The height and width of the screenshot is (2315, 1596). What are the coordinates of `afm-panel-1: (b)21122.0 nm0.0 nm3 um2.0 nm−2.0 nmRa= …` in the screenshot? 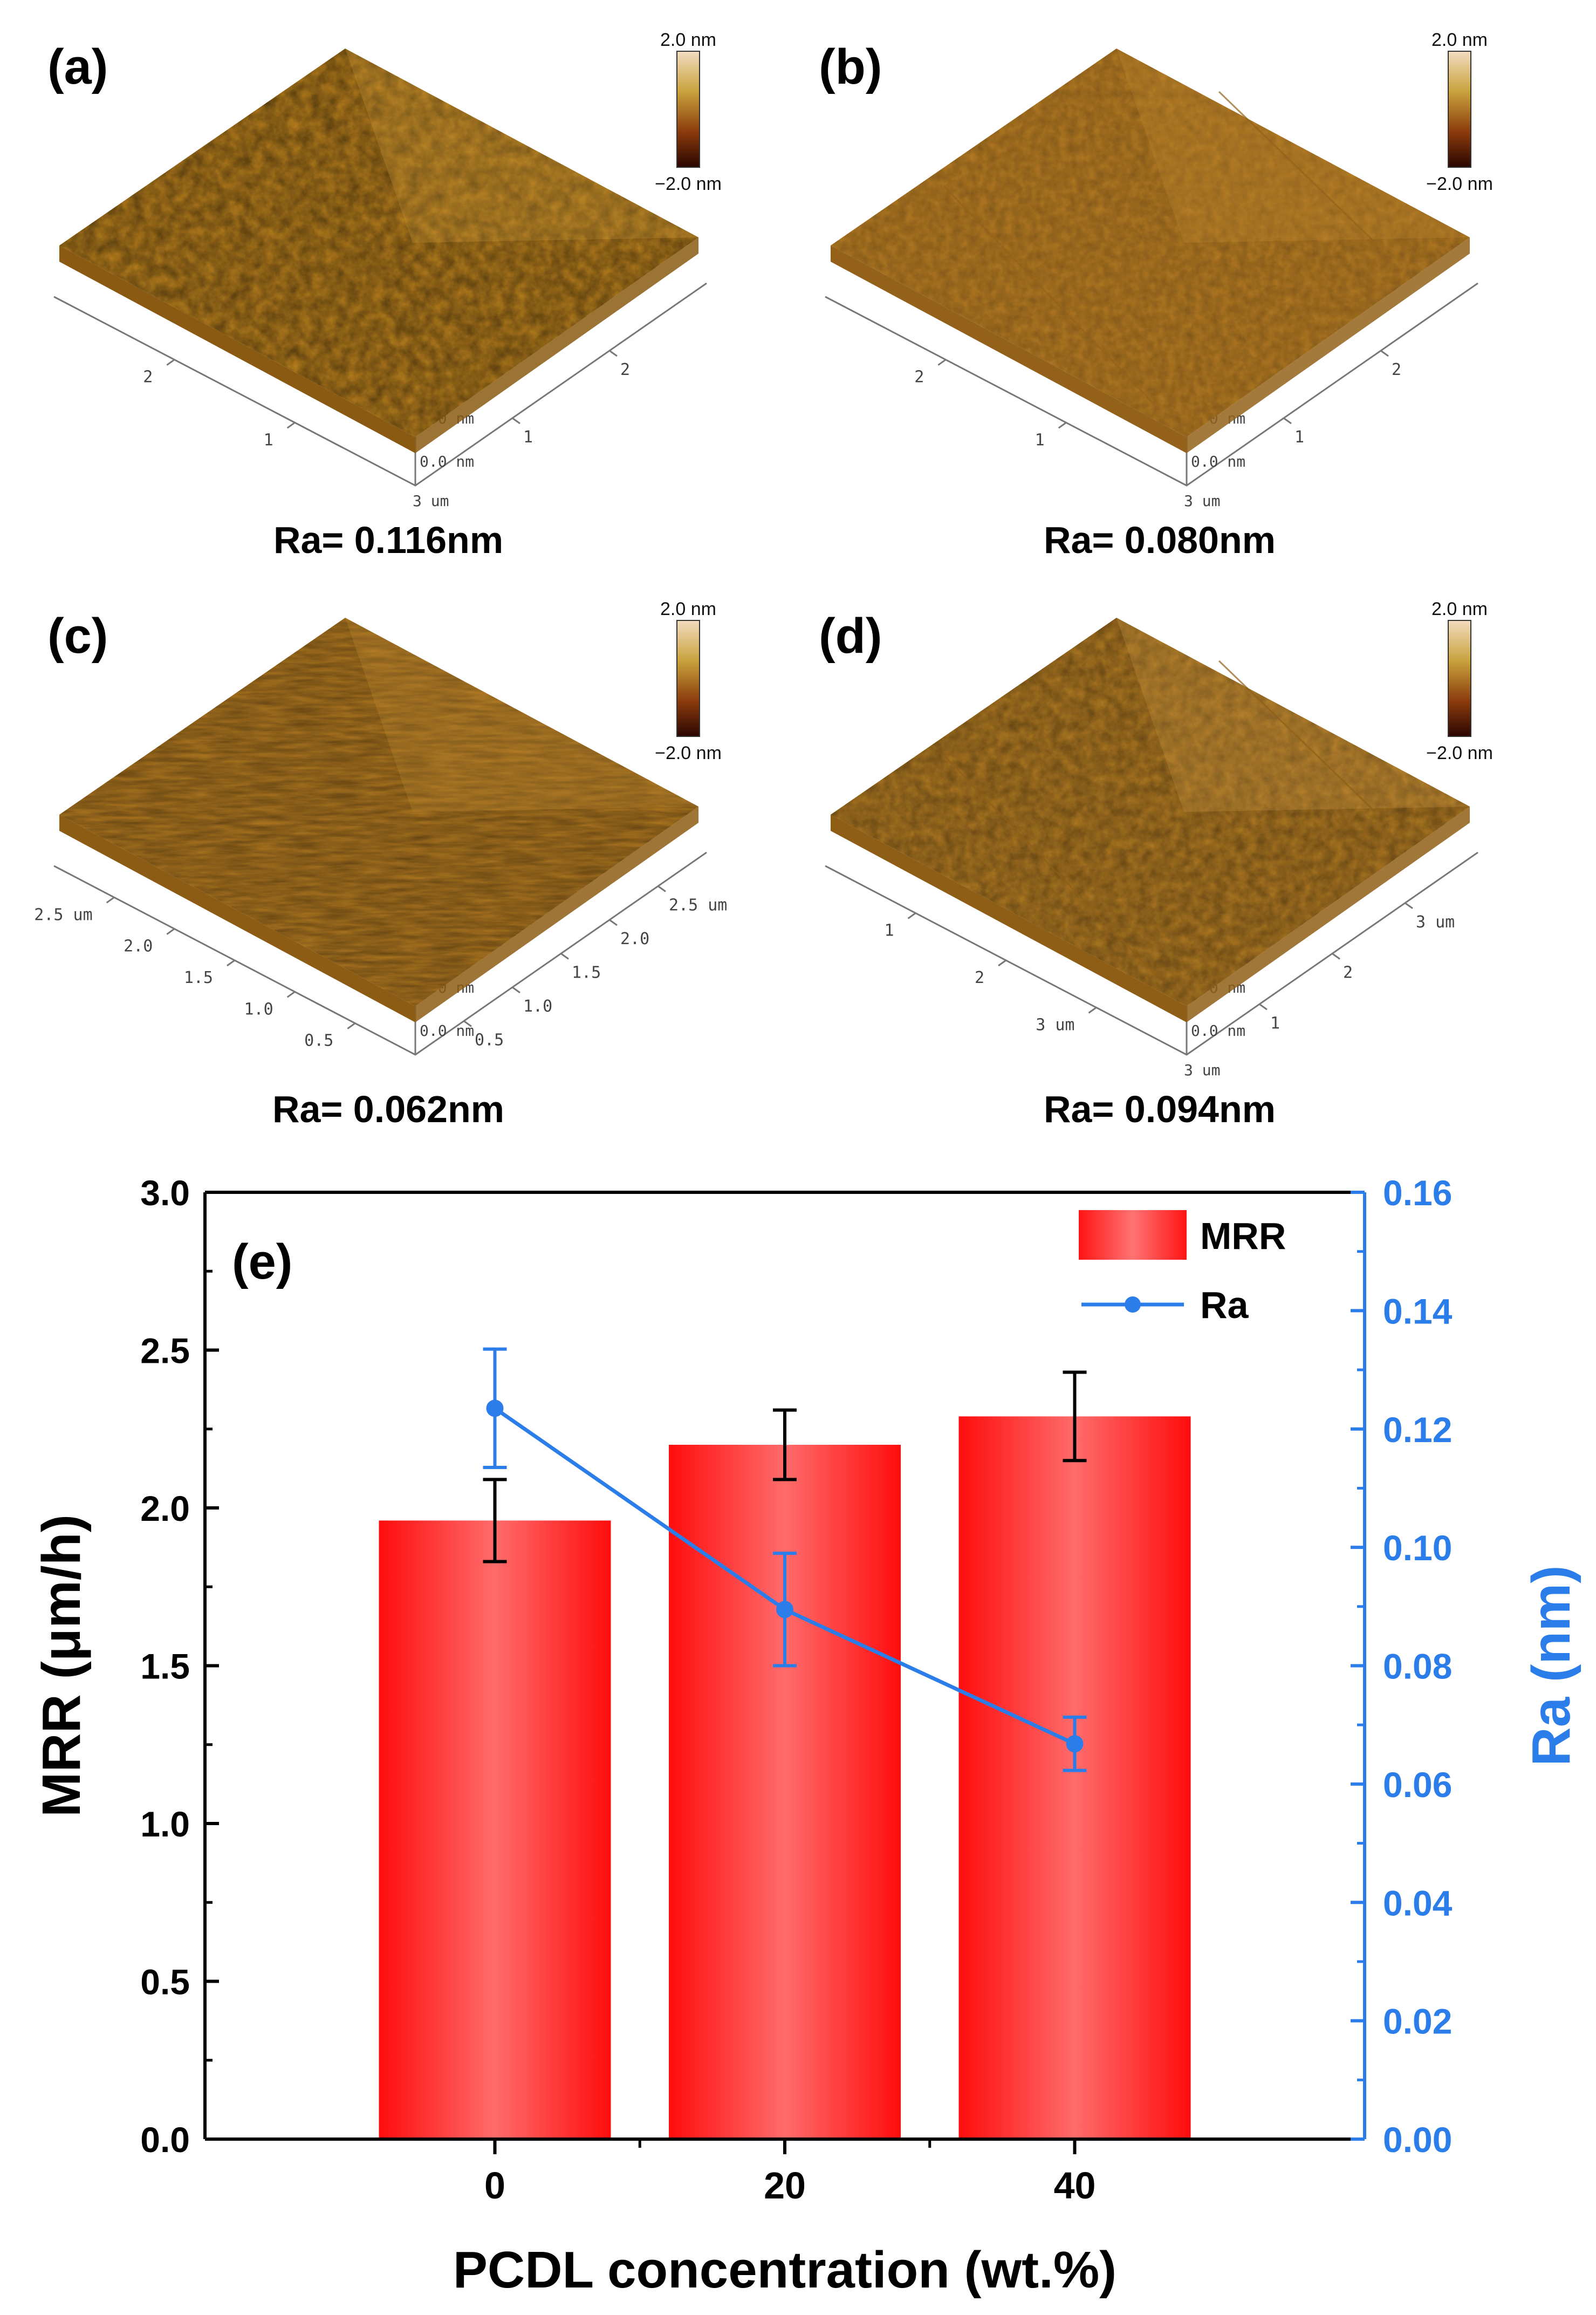 It's located at (1156, 295).